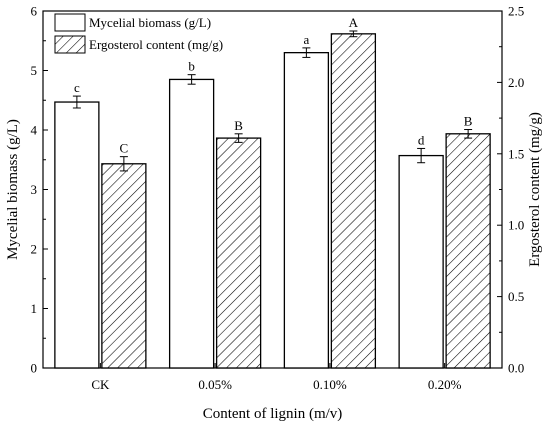 This screenshot has width=550, height=433. What do you see at coordinates (34, 70) in the screenshot?
I see `y-tick-label: 5` at bounding box center [34, 70].